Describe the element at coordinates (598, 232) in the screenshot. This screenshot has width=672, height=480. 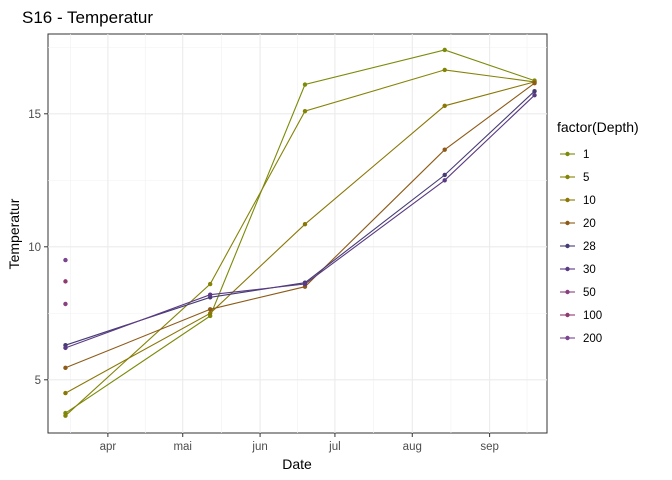
I see `legend: factor(Depth) 1 5 10 20 28 30 50 100 200` at that location.